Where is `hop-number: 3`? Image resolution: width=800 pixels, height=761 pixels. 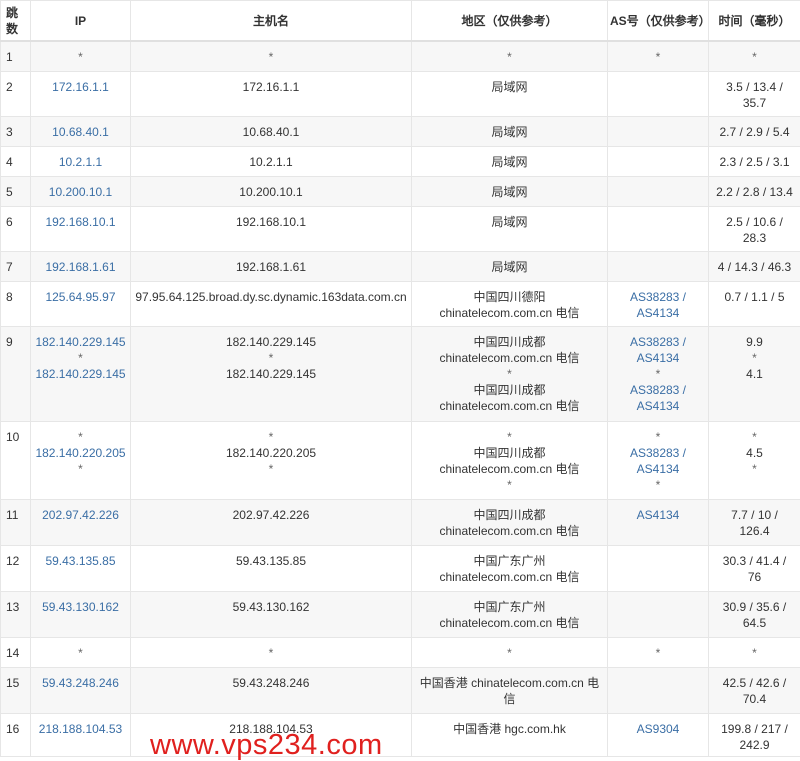
hop-number: 3 is located at coordinates (16, 131).